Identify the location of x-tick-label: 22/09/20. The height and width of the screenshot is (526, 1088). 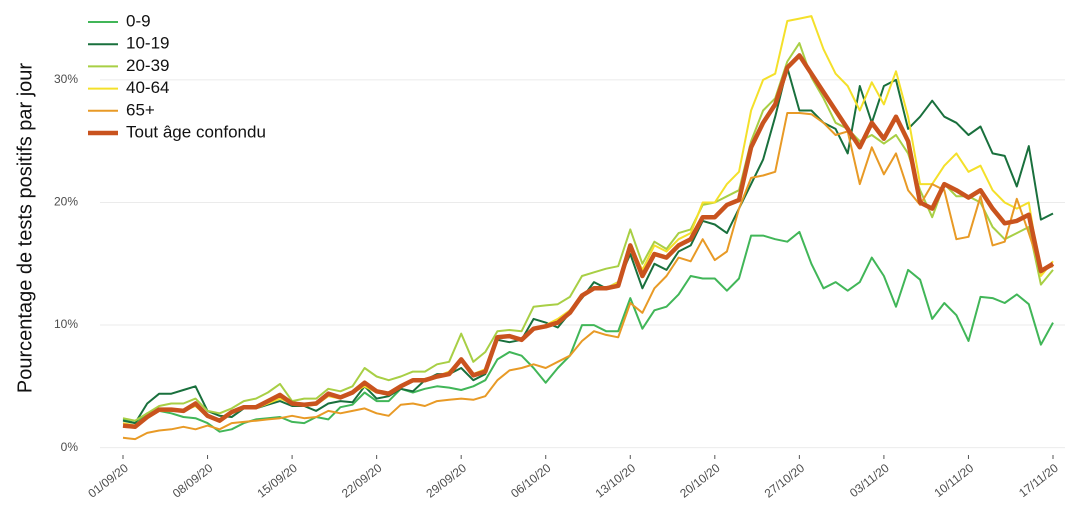
(362, 481).